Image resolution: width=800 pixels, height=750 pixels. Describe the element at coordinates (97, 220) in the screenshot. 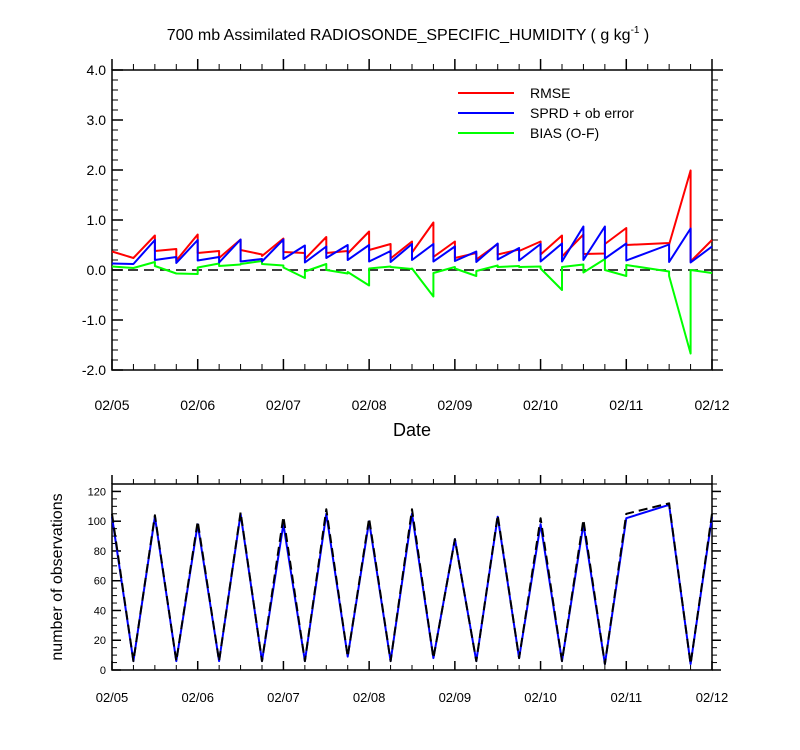

I see `y-tick-label: 1.0` at that location.